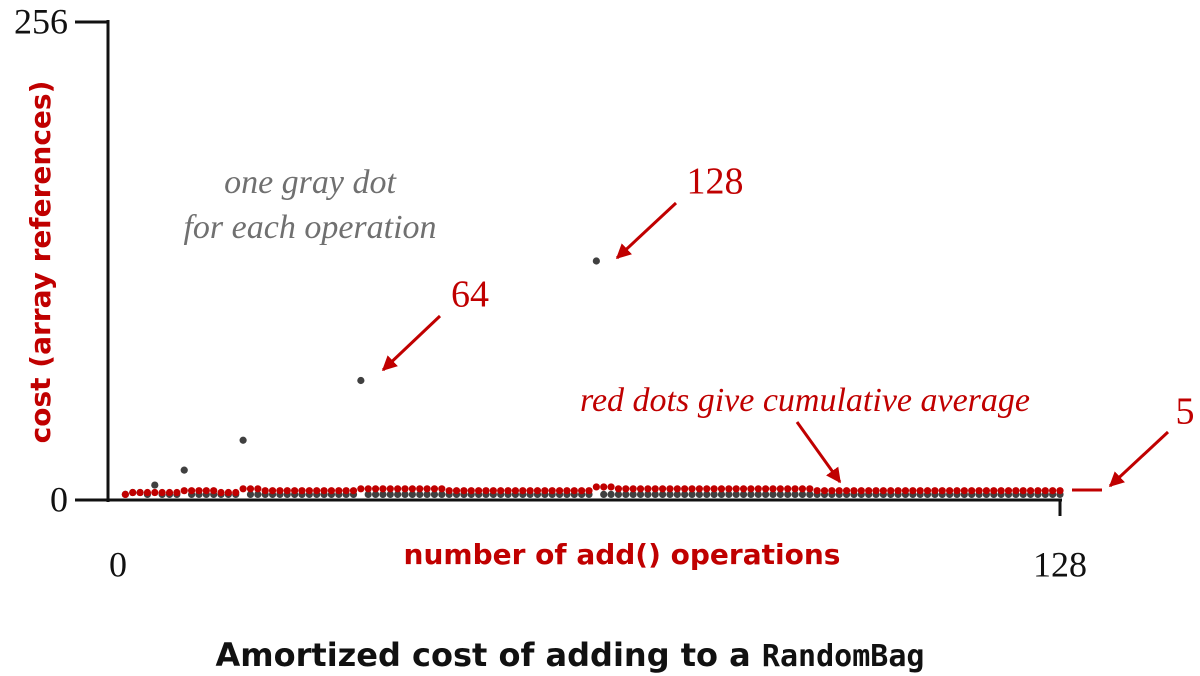 Image resolution: width=1200 pixels, height=676 pixels. What do you see at coordinates (843, 656) in the screenshot?
I see `title-code: RandomBag` at bounding box center [843, 656].